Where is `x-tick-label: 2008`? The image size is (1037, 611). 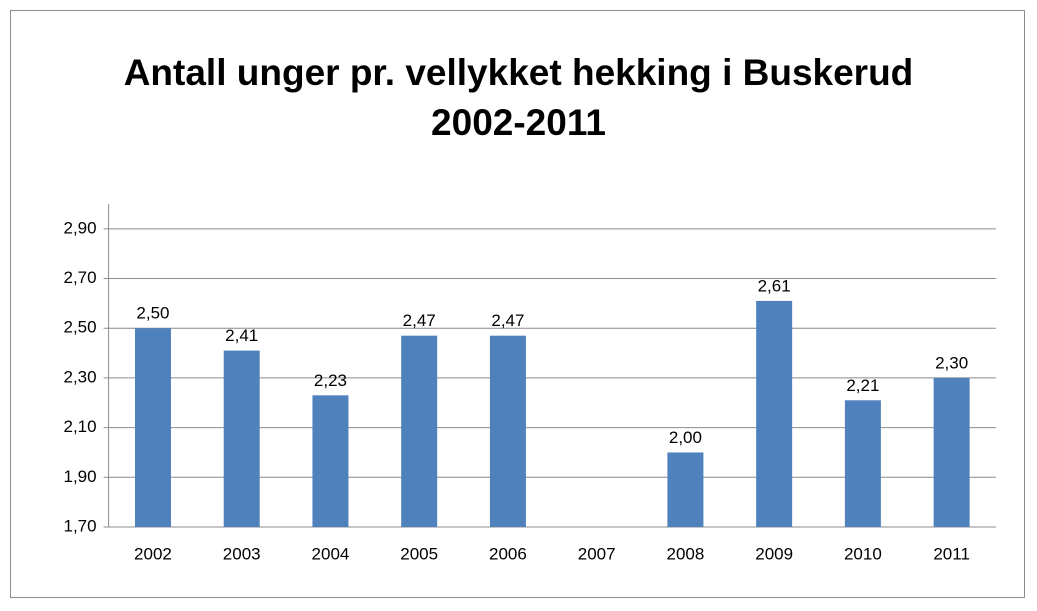
x-tick-label: 2008 is located at coordinates (685, 553).